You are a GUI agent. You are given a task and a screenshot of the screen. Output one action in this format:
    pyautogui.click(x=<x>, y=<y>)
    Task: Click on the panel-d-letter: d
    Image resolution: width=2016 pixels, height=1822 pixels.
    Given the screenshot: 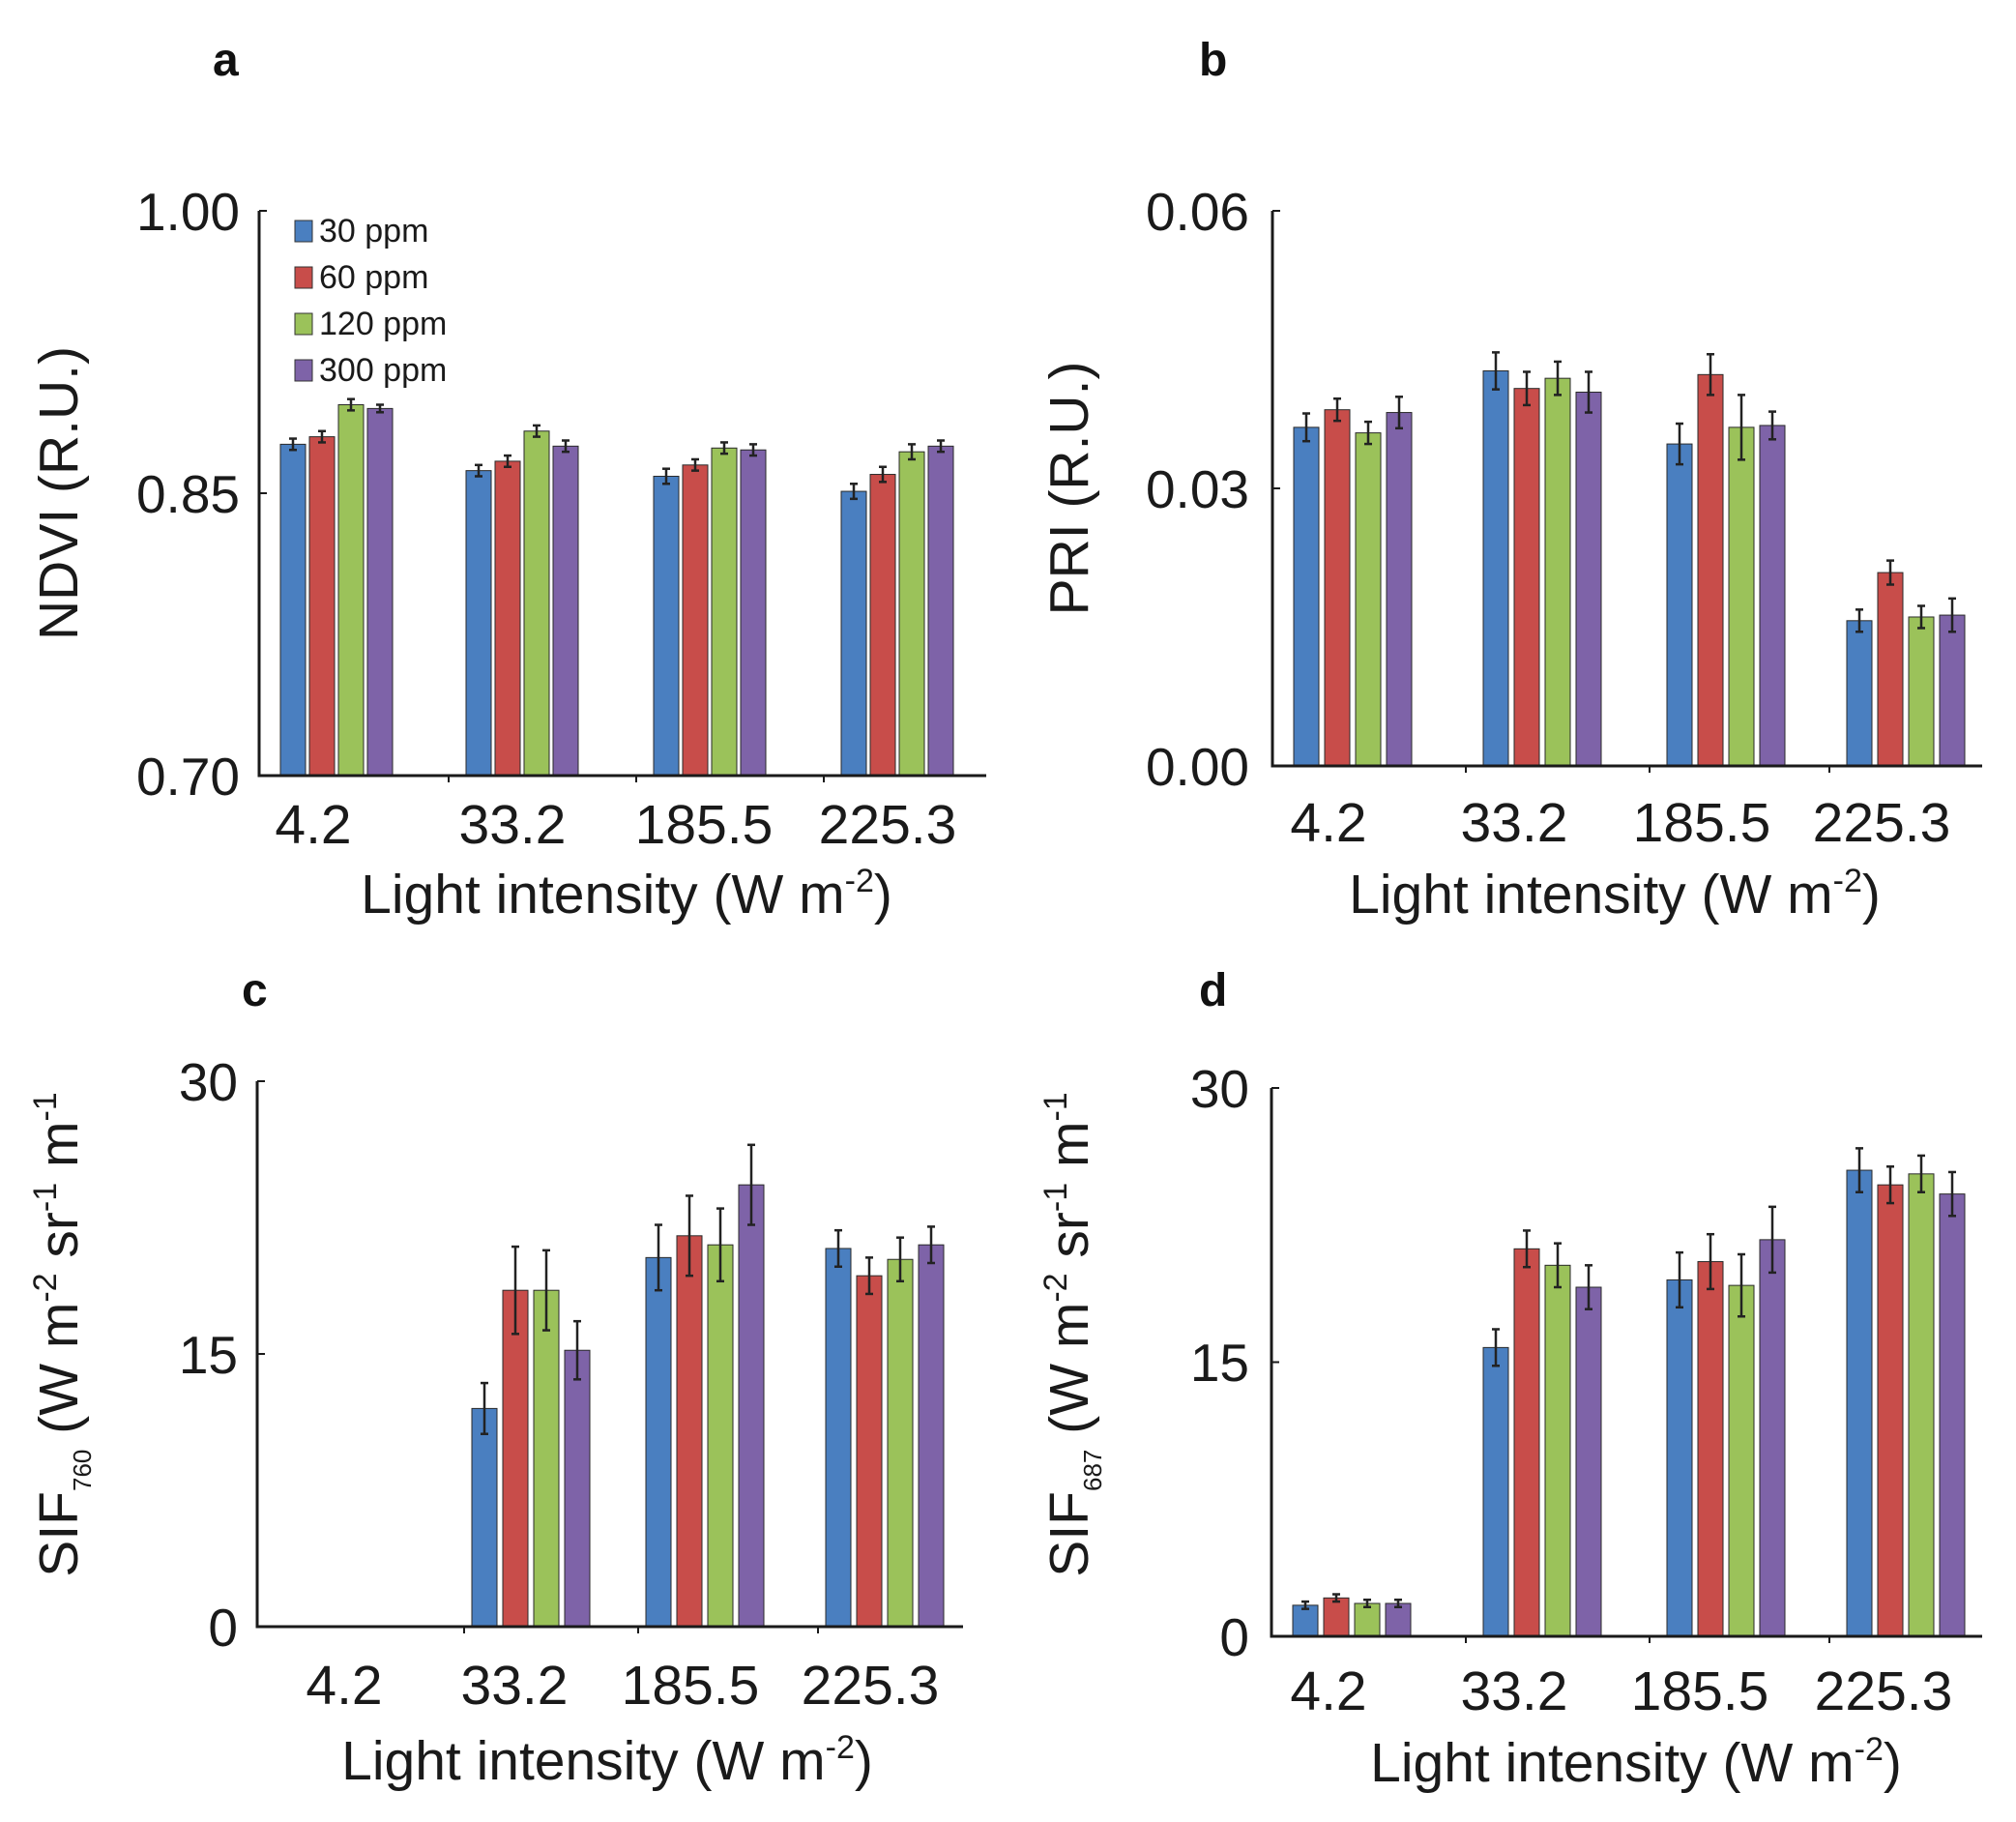 What is the action you would take?
    pyautogui.click(x=1213, y=991)
    